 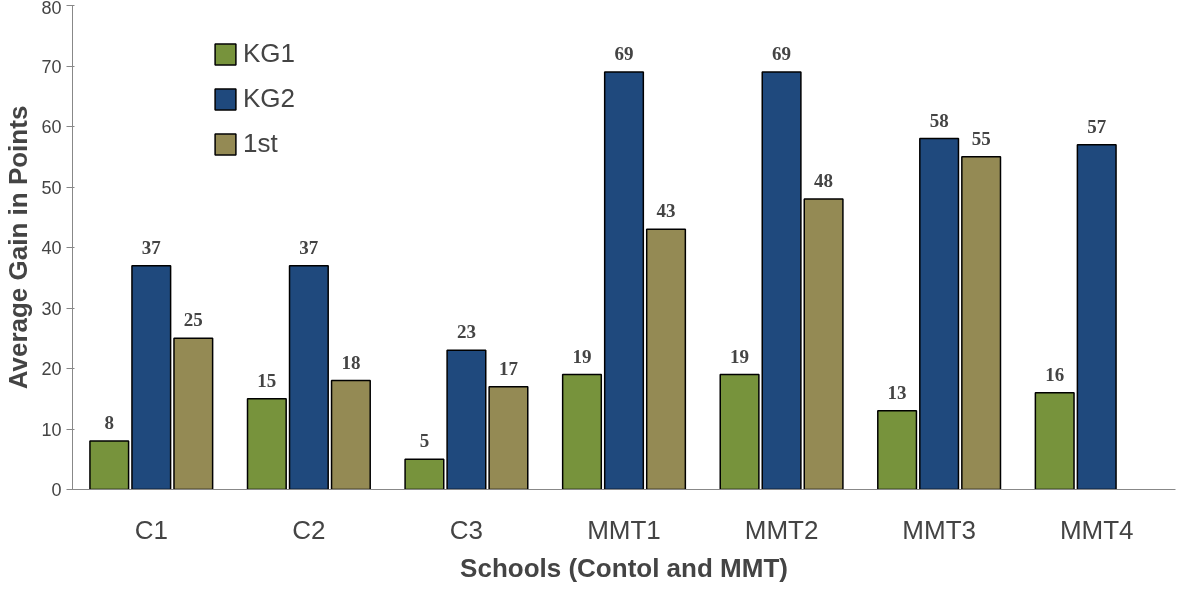 What do you see at coordinates (939, 120) in the screenshot?
I see `data-label: 58` at bounding box center [939, 120].